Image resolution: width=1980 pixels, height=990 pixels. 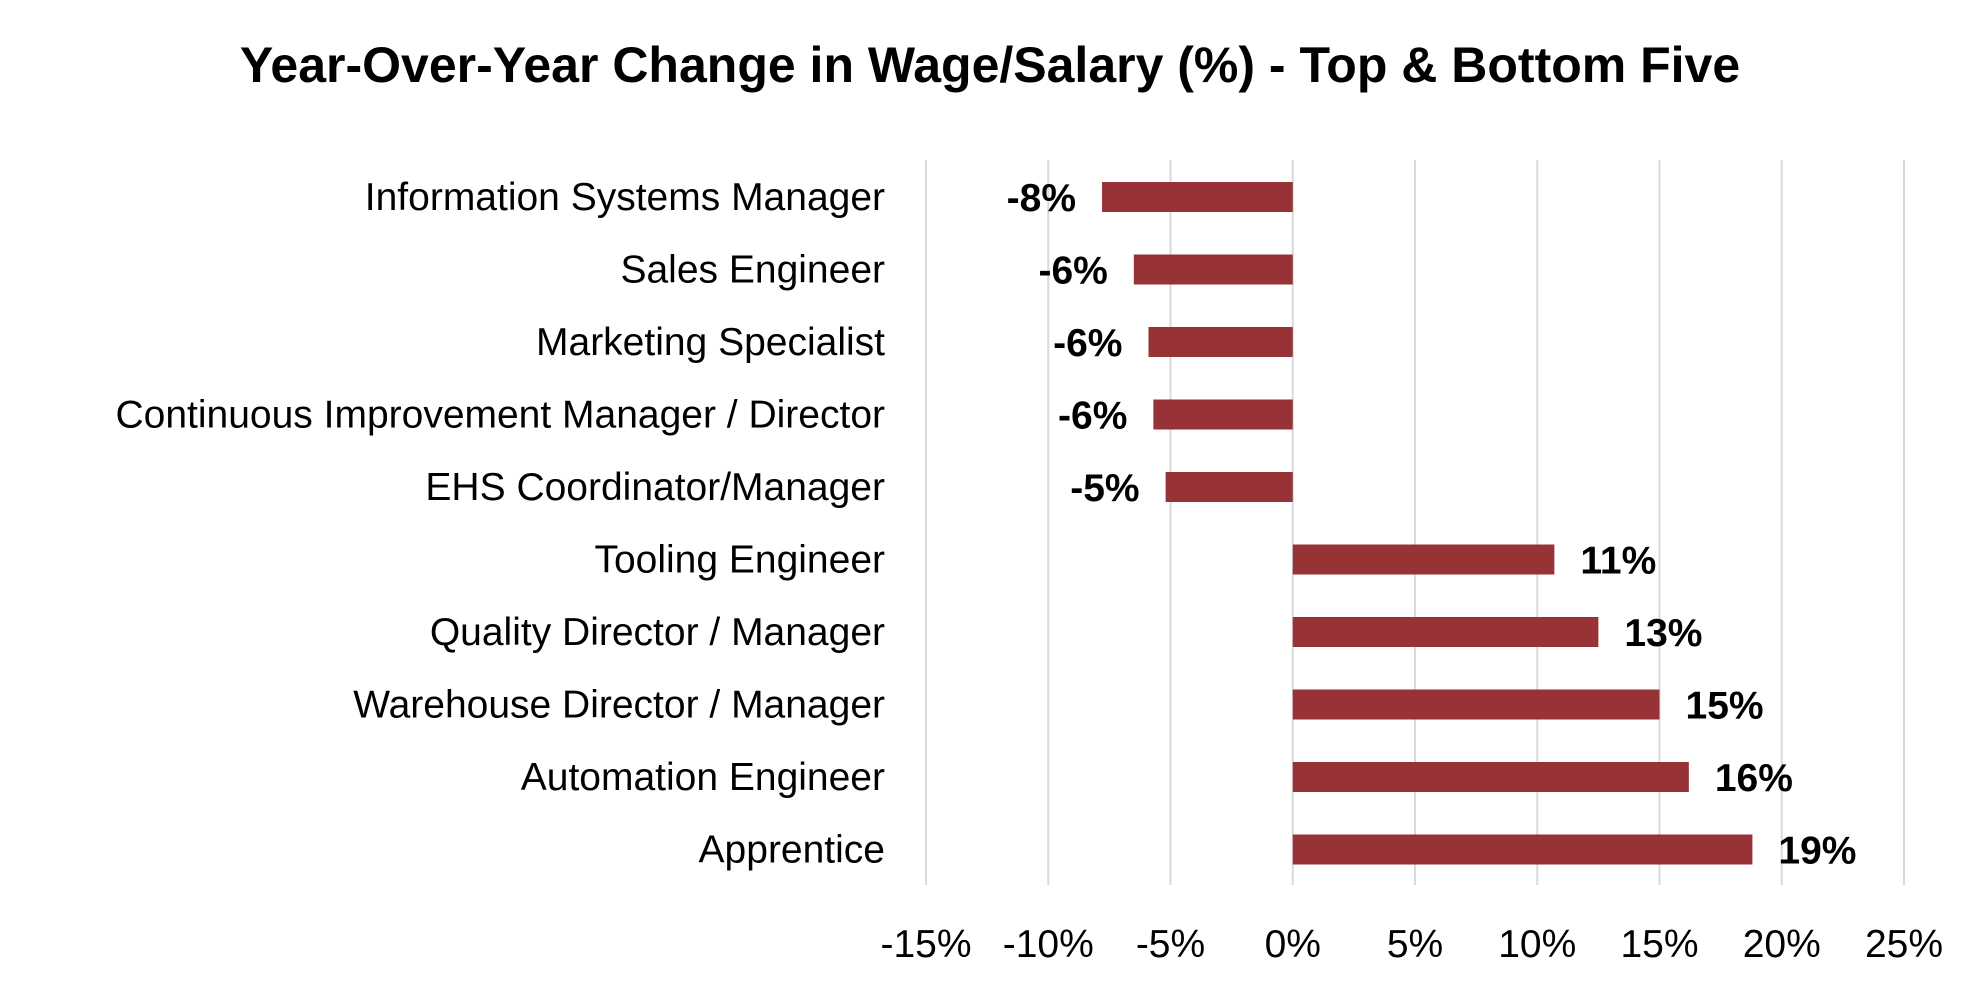 I want to click on data-label: -8%, so click(x=1041, y=198).